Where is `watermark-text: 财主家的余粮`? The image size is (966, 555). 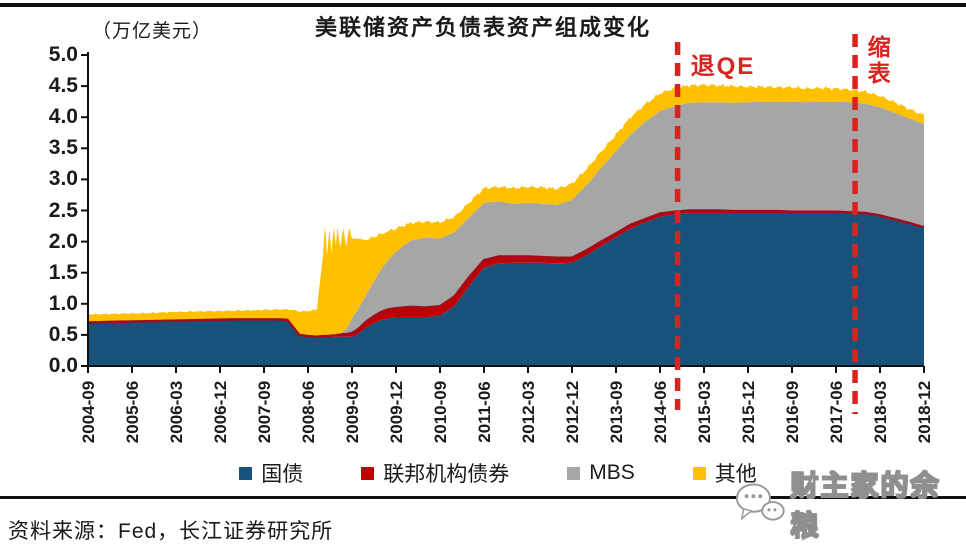
watermark-text: 财主家的余粮 is located at coordinates (865, 505).